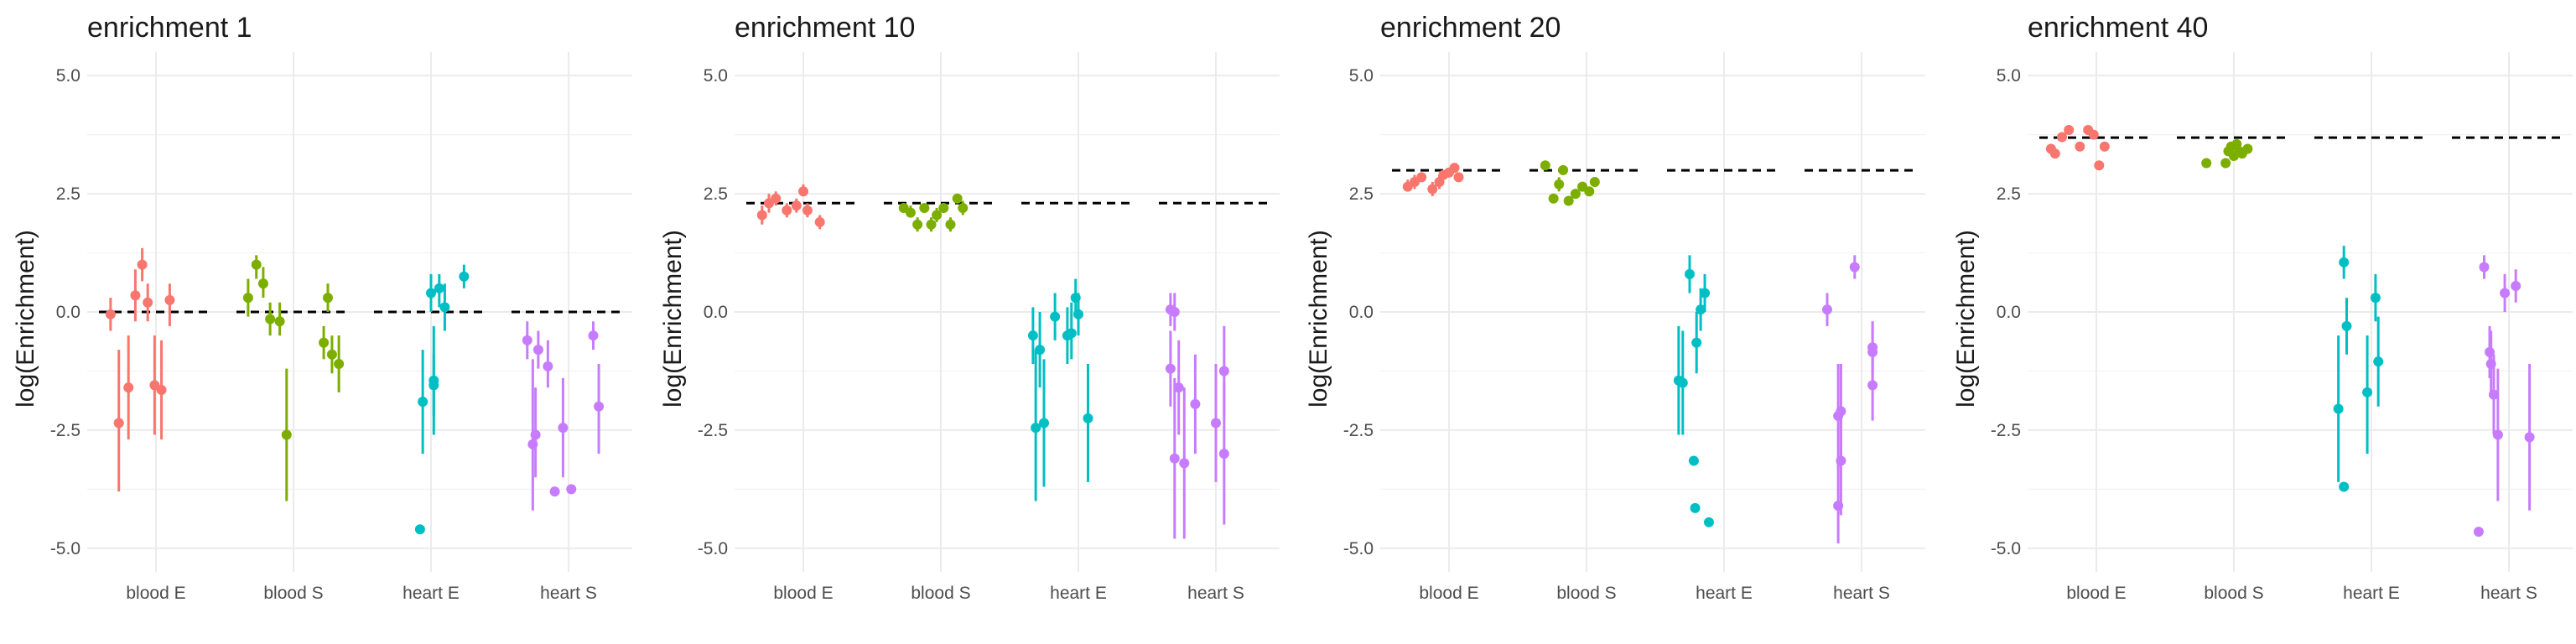 This screenshot has width=2576, height=644. Describe the element at coordinates (716, 194) in the screenshot. I see `y-tick-label: 2.5` at that location.